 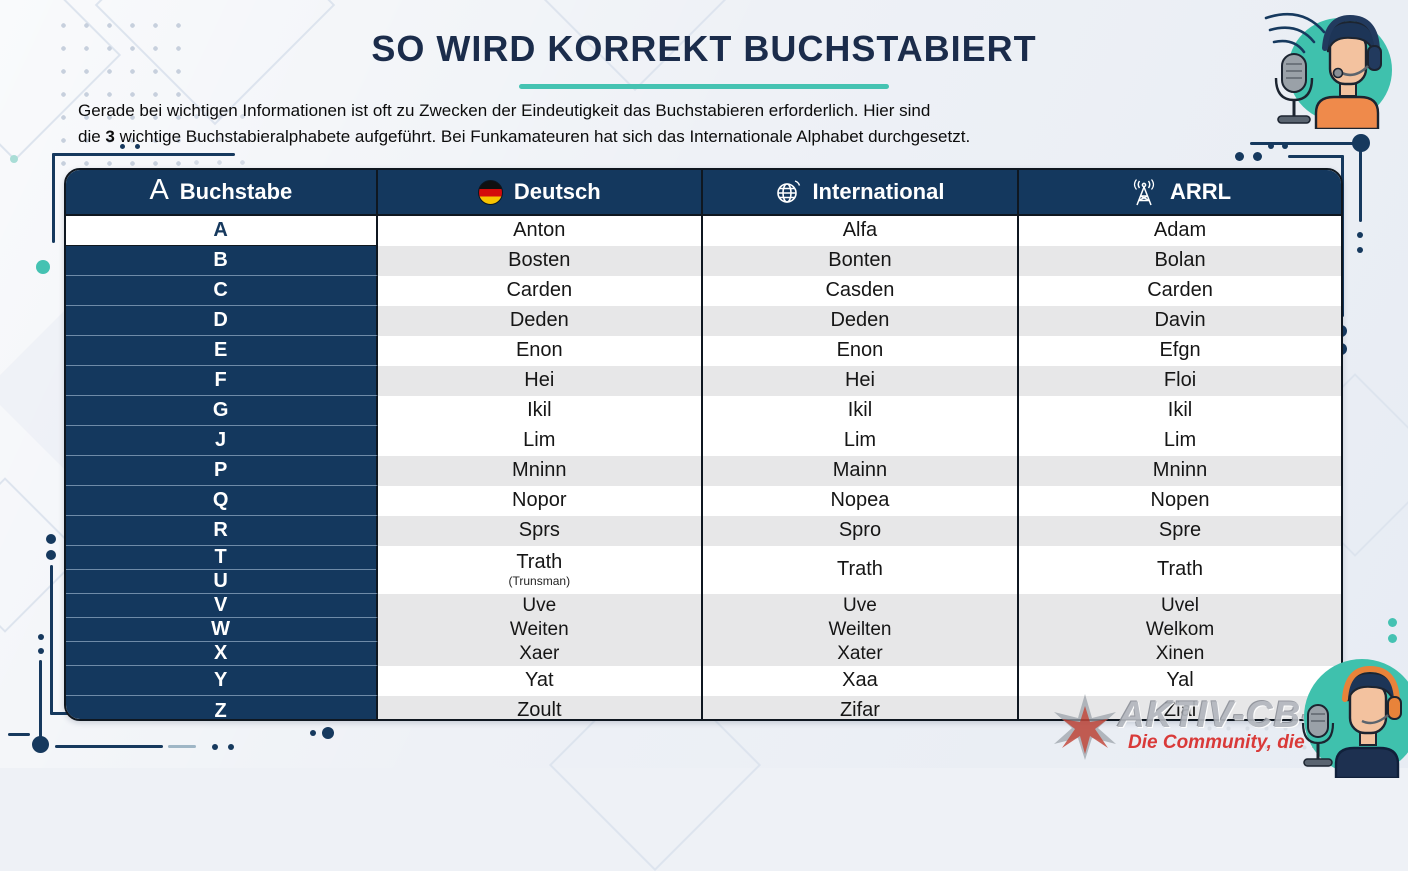 I want to click on international-cell: Nopea, so click(x=861, y=501).